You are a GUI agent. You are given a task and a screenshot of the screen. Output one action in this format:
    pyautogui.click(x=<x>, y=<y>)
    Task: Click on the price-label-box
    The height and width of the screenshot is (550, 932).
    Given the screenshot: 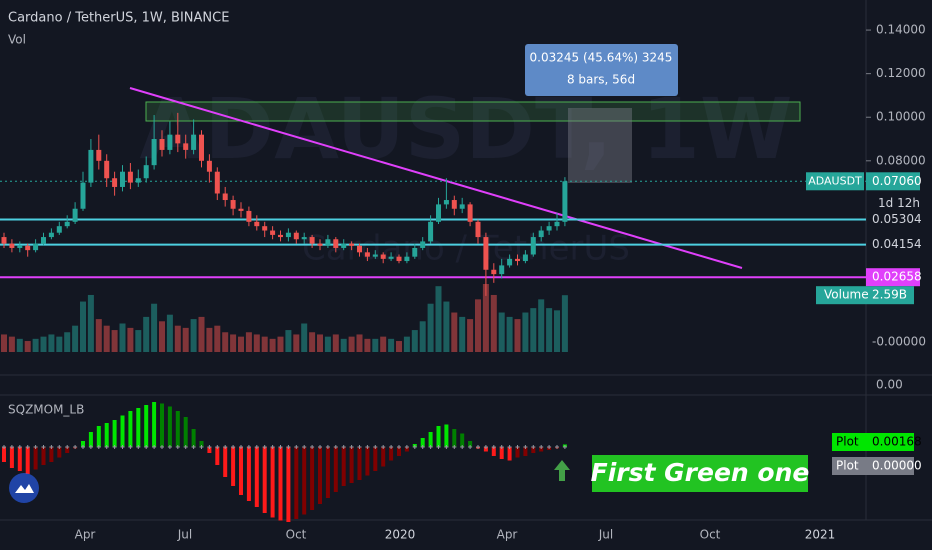 What is the action you would take?
    pyautogui.click(x=893, y=277)
    